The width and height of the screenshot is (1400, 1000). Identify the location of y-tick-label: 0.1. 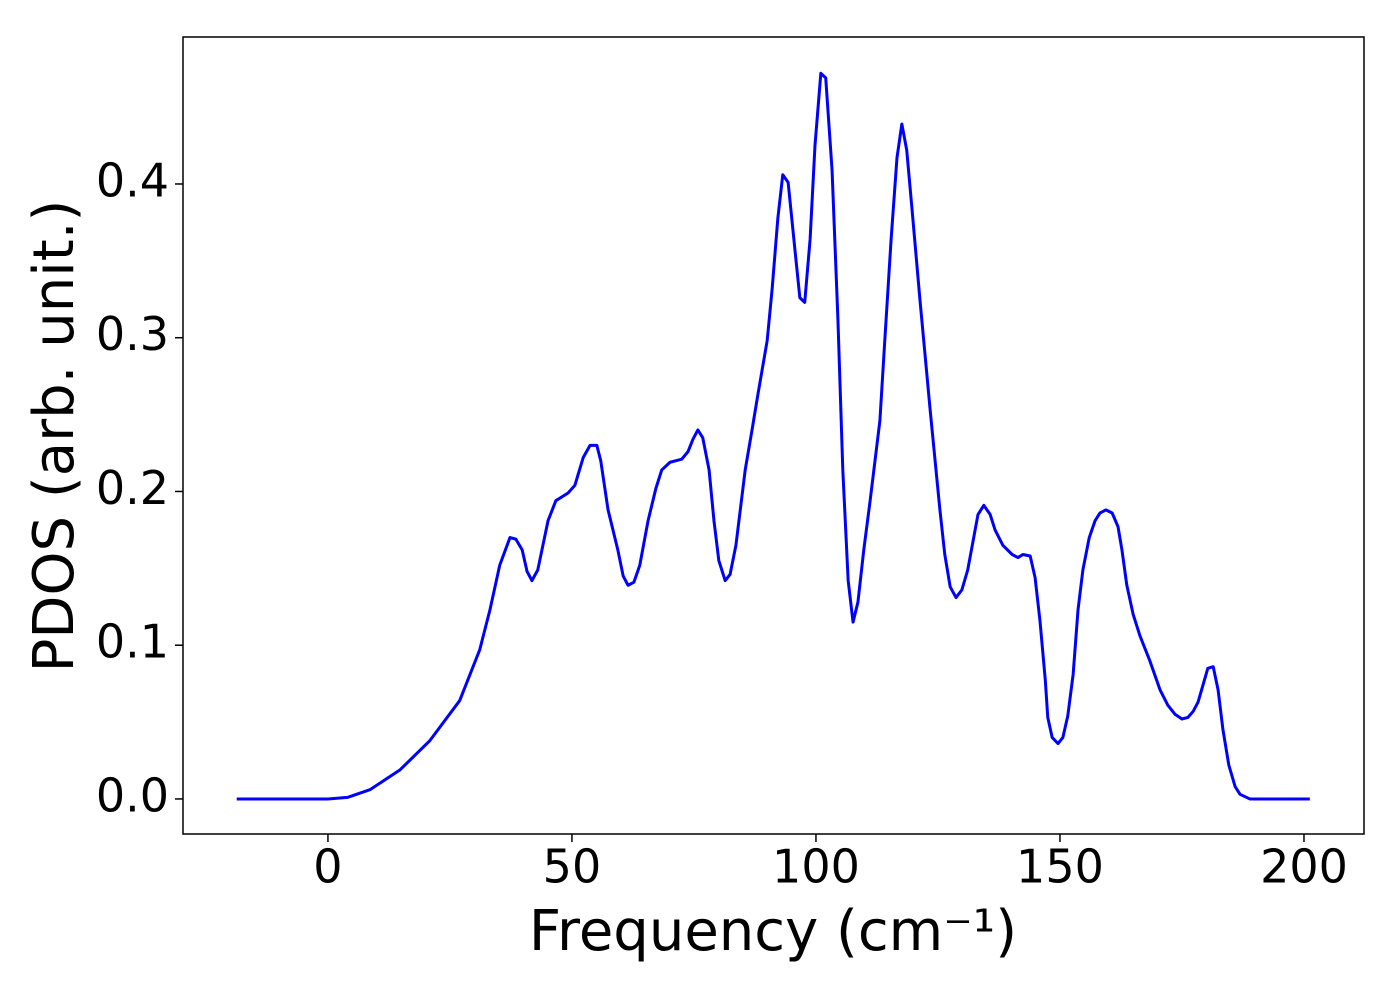
(132, 642).